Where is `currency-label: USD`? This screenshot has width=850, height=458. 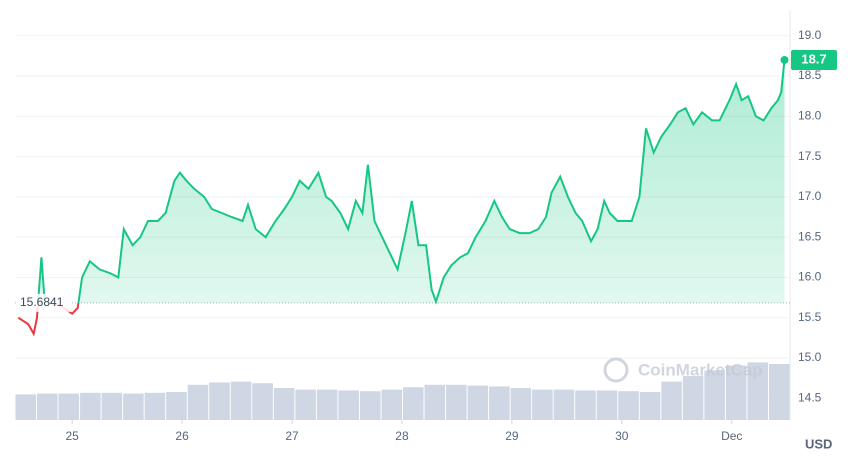
currency-label: USD is located at coordinates (818, 443).